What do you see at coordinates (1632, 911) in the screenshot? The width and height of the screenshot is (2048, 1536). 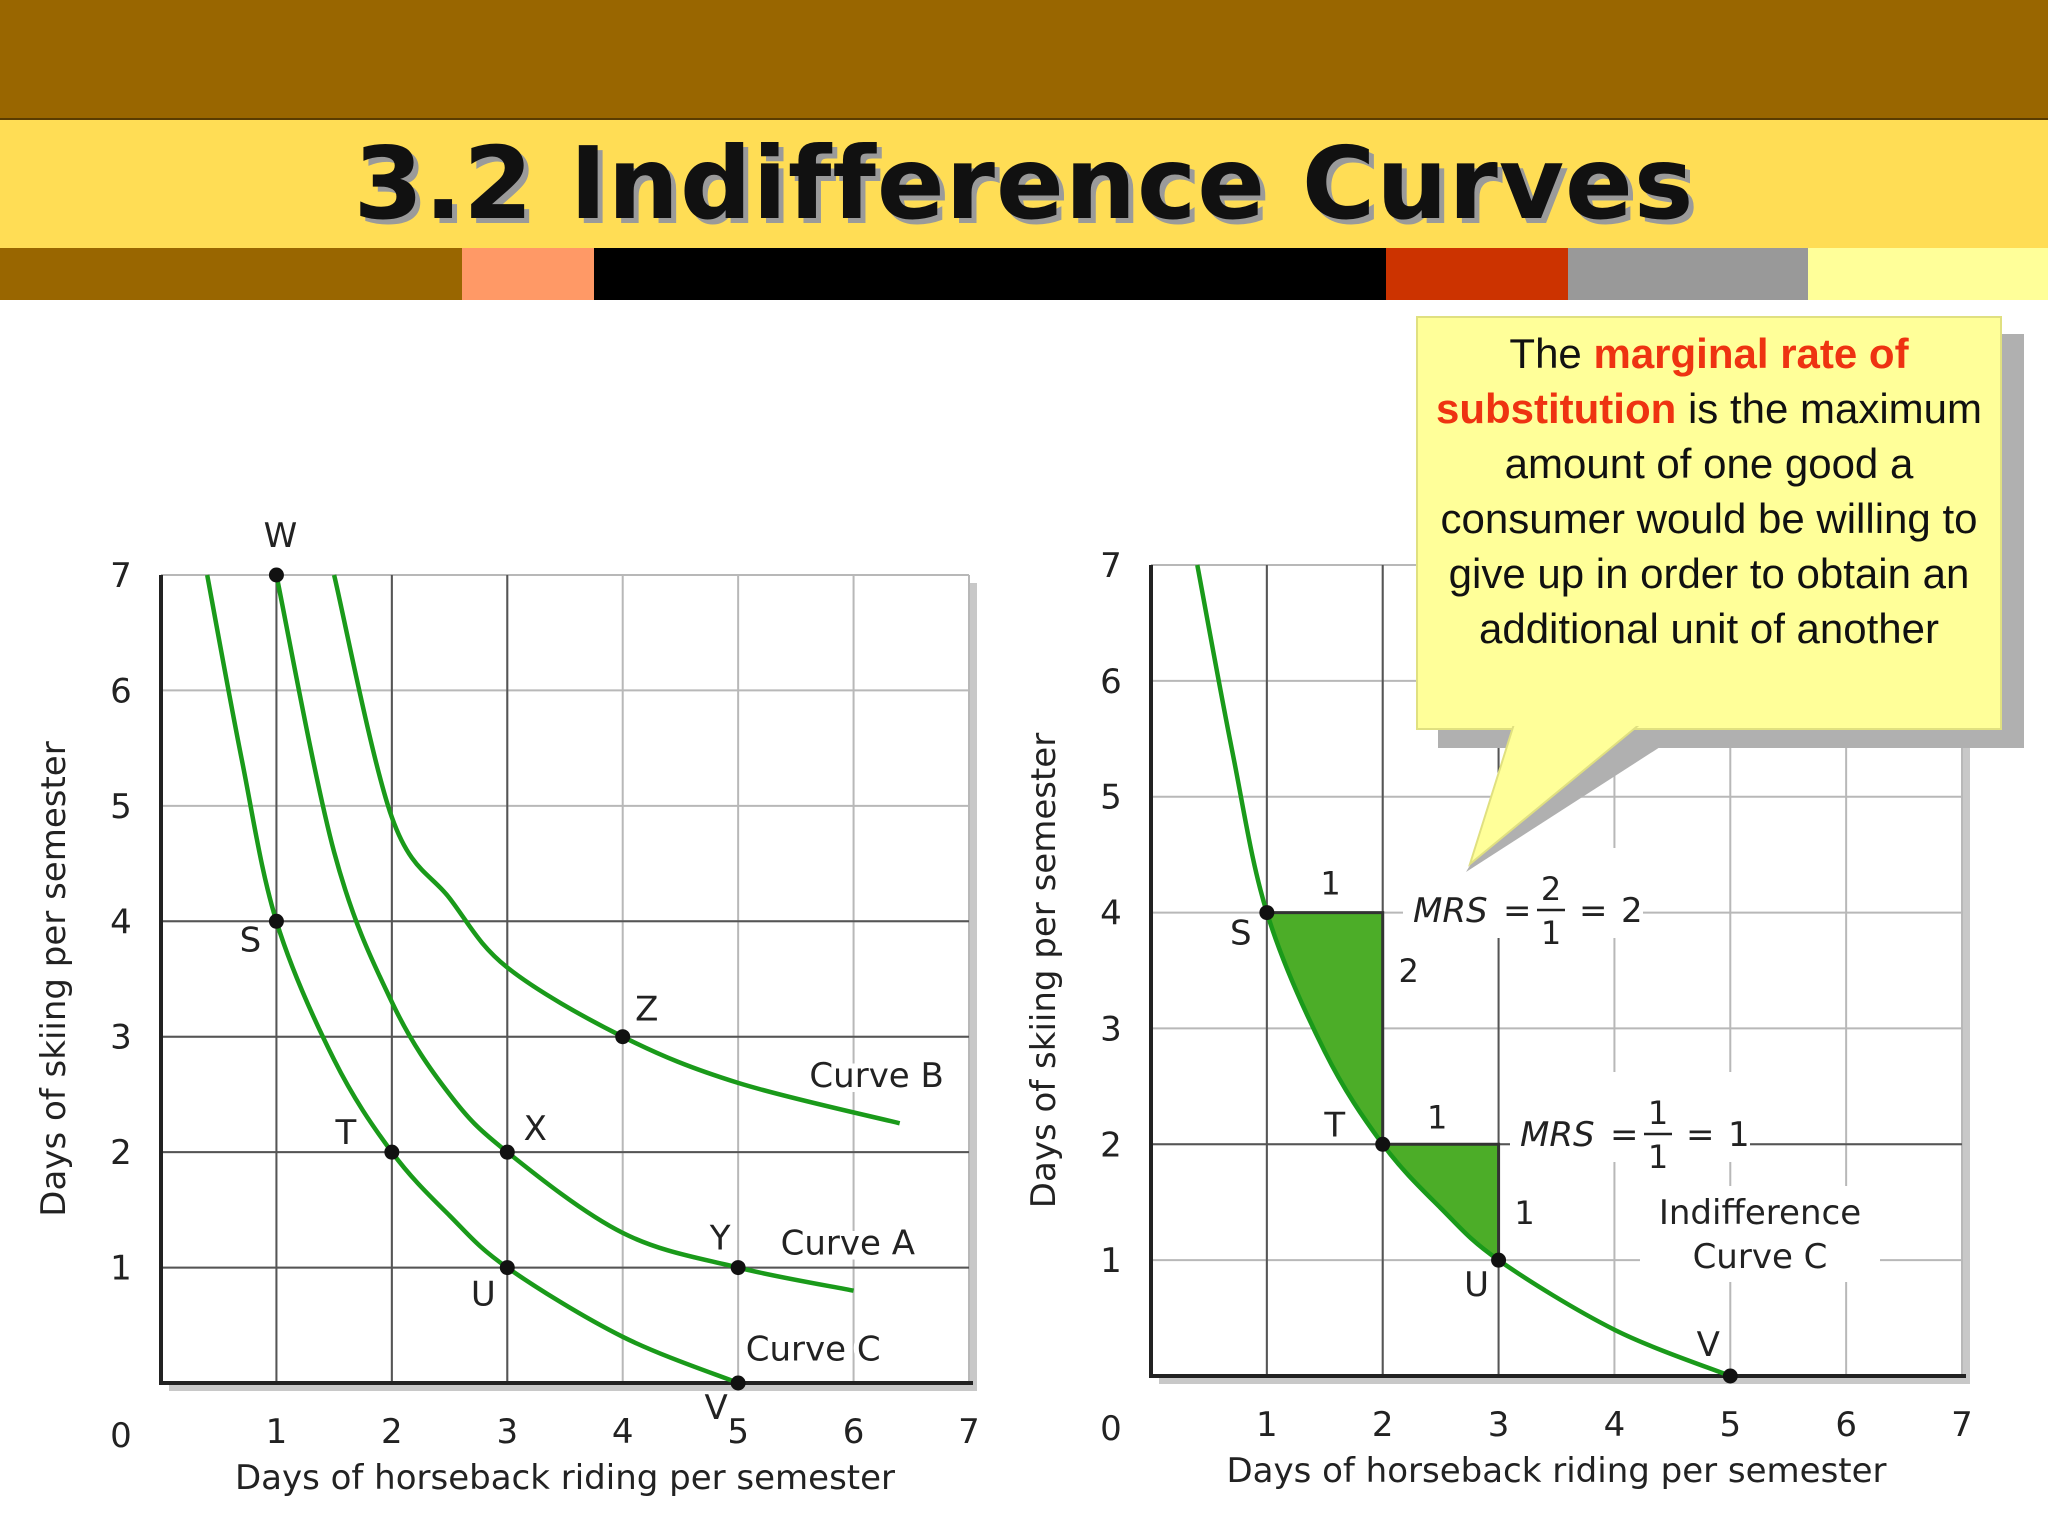 I see `mrs-result: 2` at bounding box center [1632, 911].